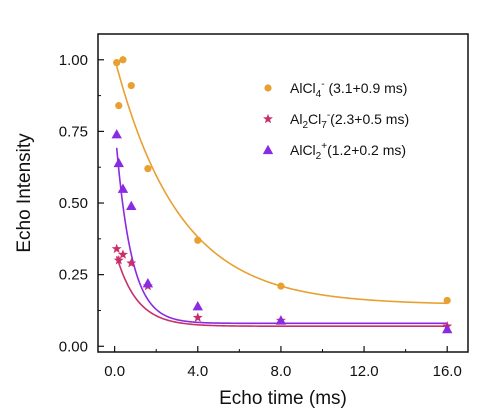 The height and width of the screenshot is (420, 496). What do you see at coordinates (24, 193) in the screenshot?
I see `y-axis-title: Echo Intensity` at bounding box center [24, 193].